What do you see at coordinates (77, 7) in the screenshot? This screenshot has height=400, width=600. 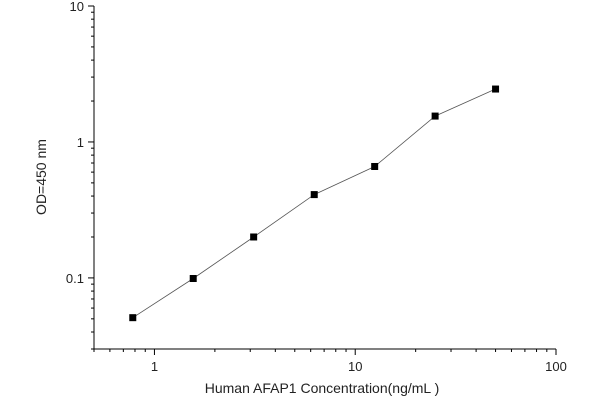 I see `y-tick-label: 10` at bounding box center [77, 7].